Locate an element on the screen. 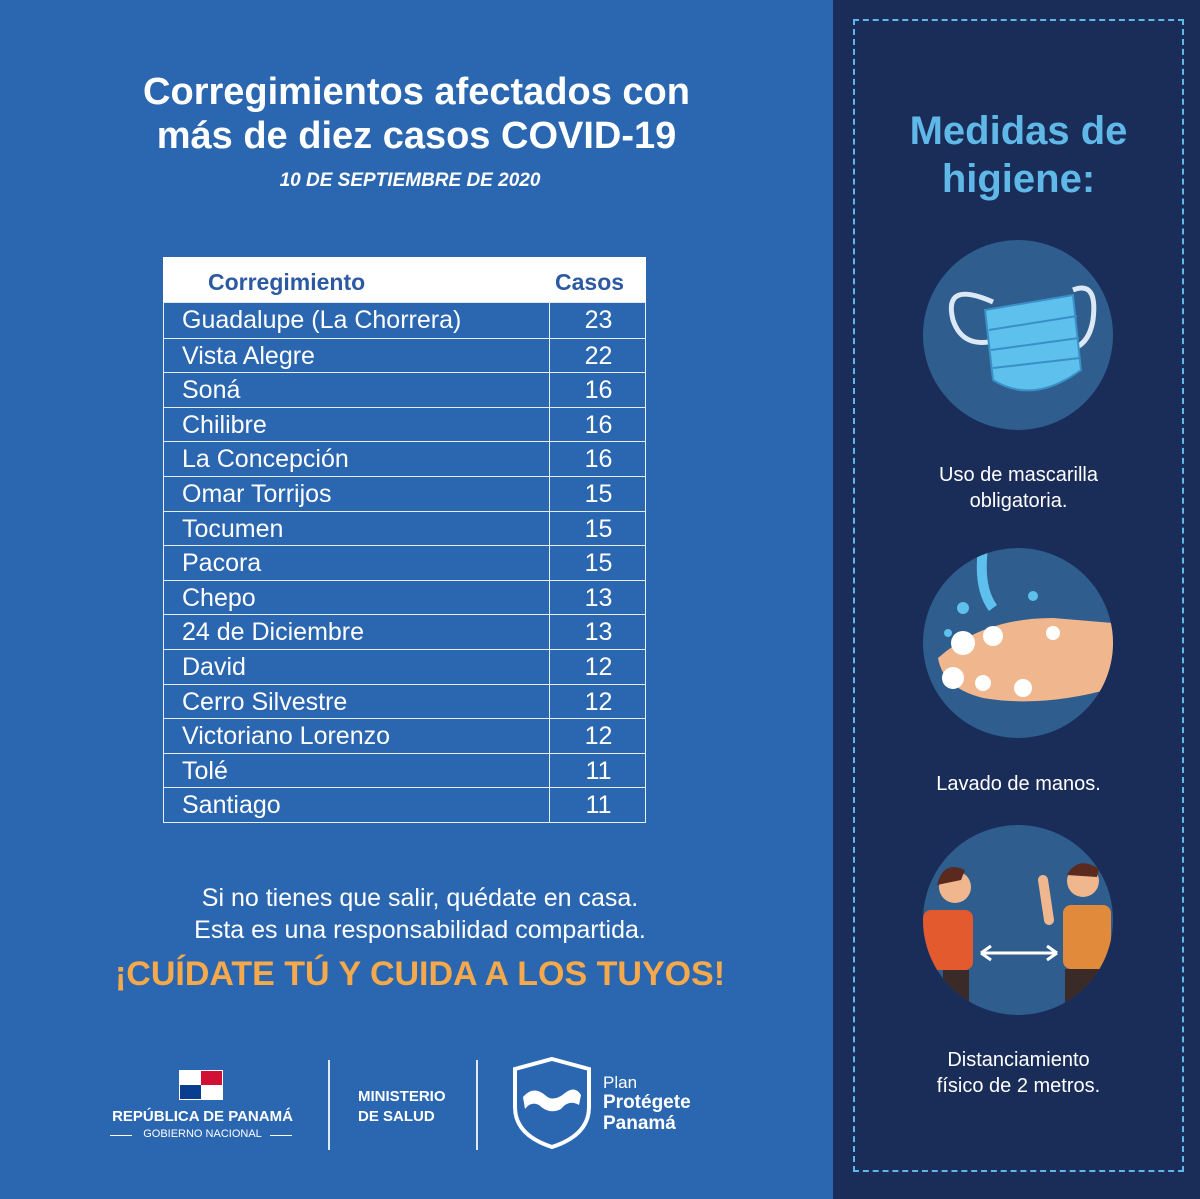 The height and width of the screenshot is (1199, 1200). corregimiento-name: Tolé is located at coordinates (205, 770).